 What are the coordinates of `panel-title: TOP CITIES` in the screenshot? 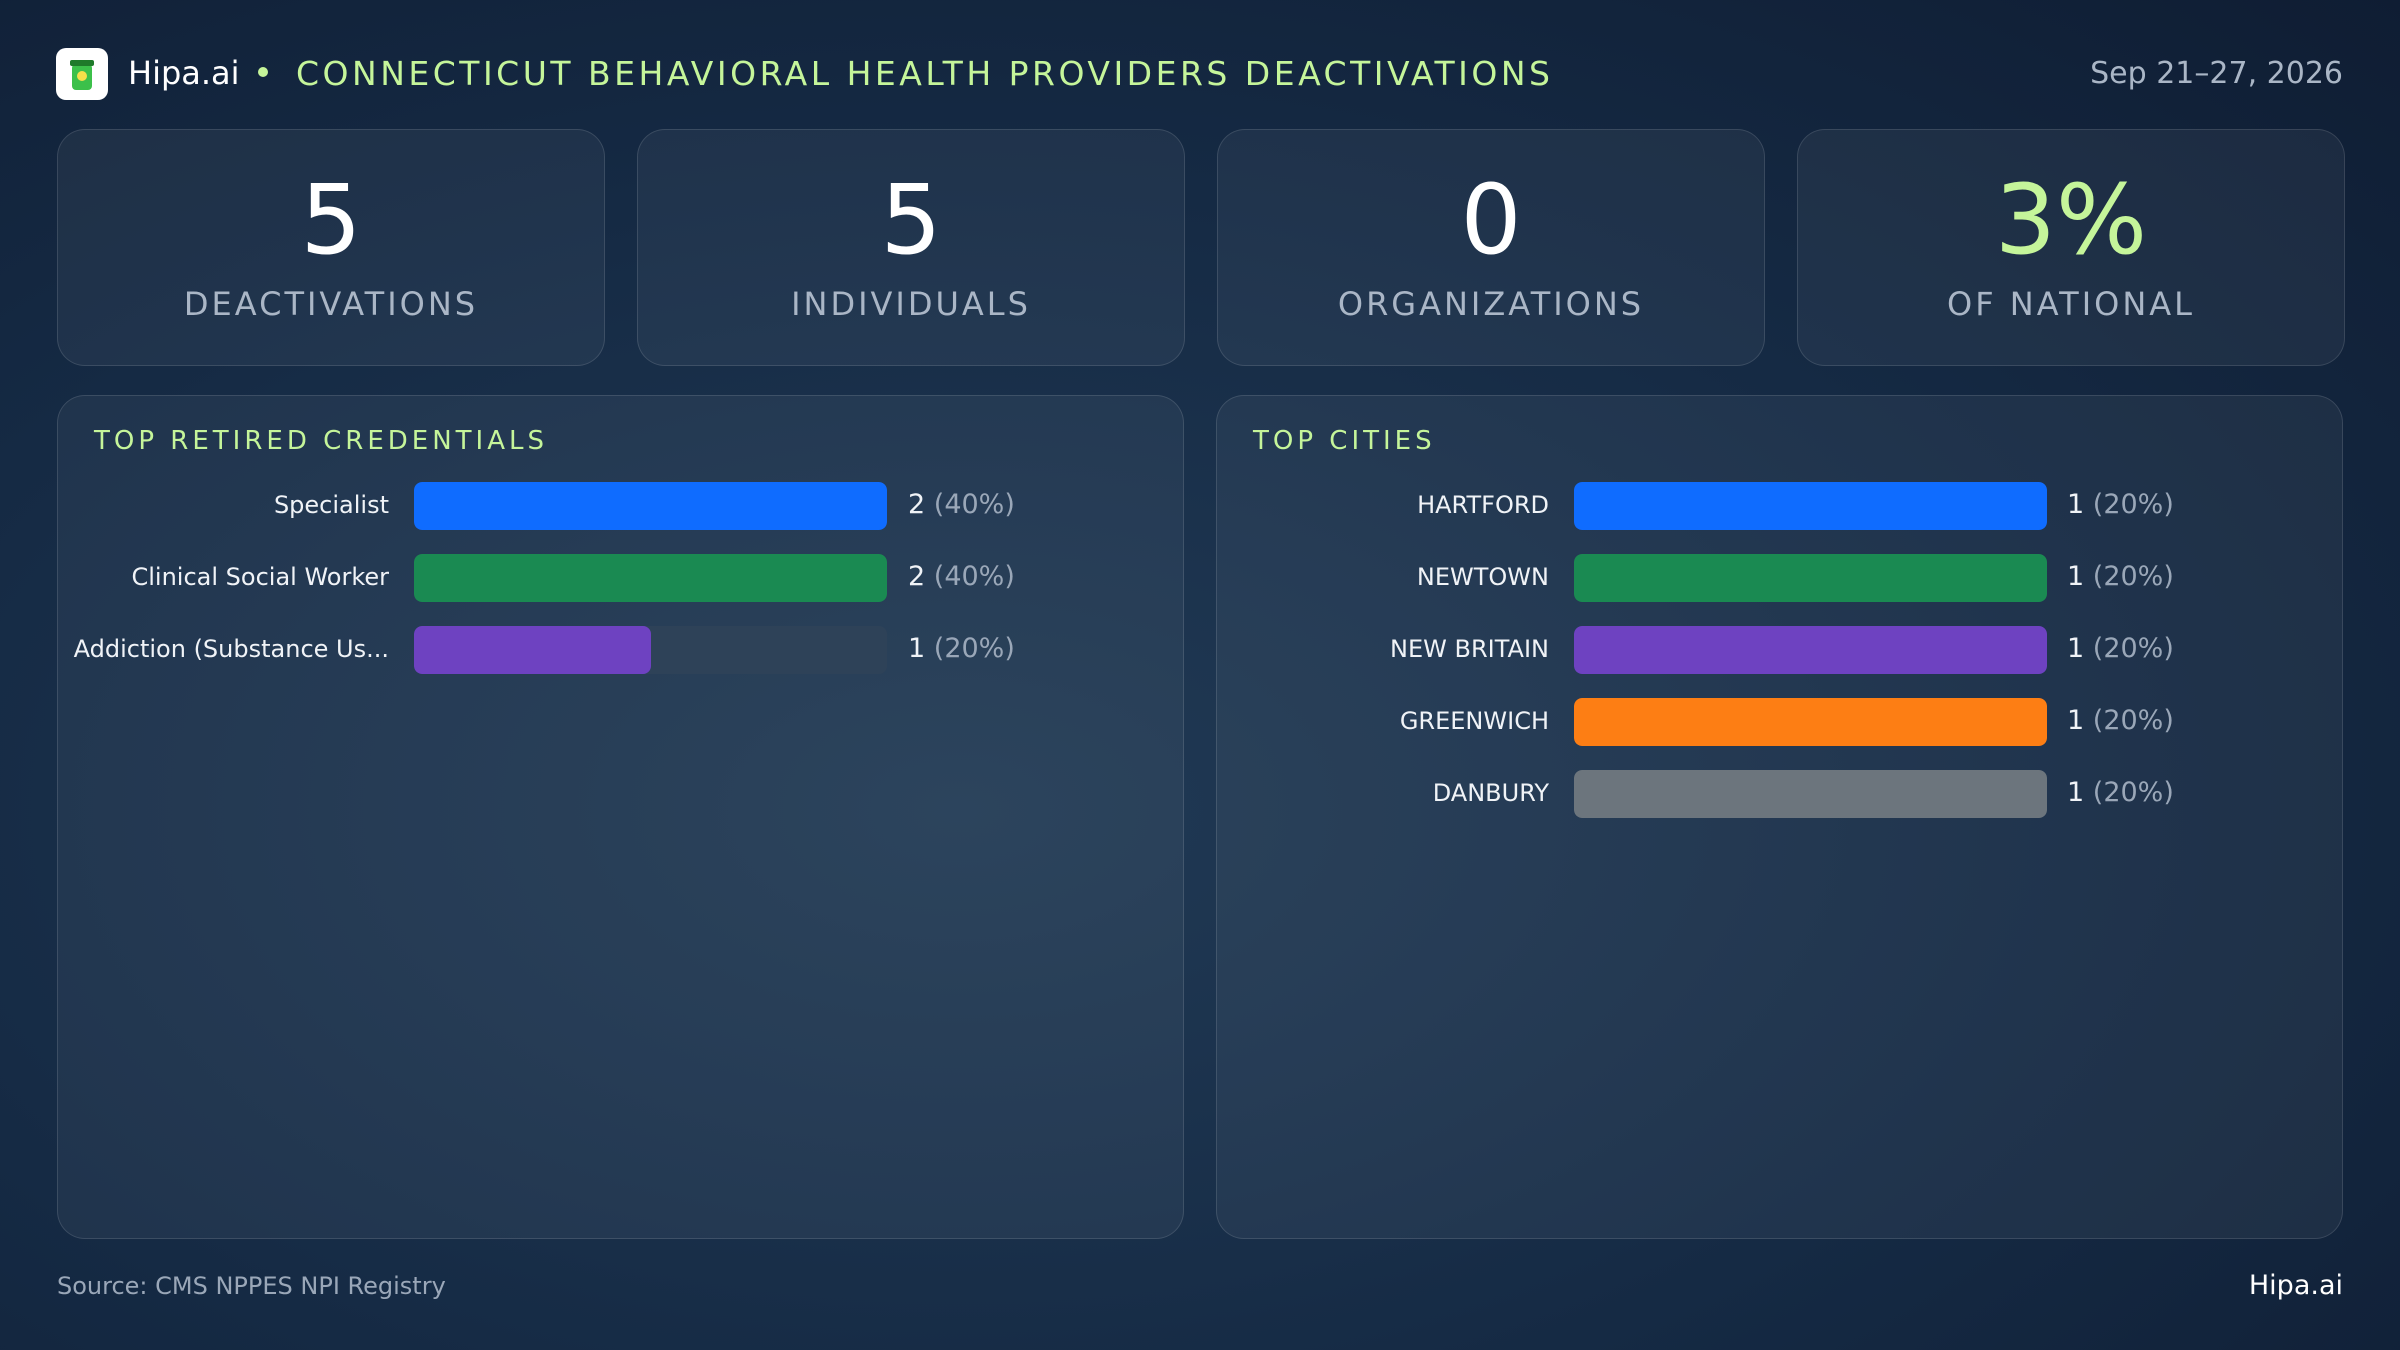 It's located at (1344, 441).